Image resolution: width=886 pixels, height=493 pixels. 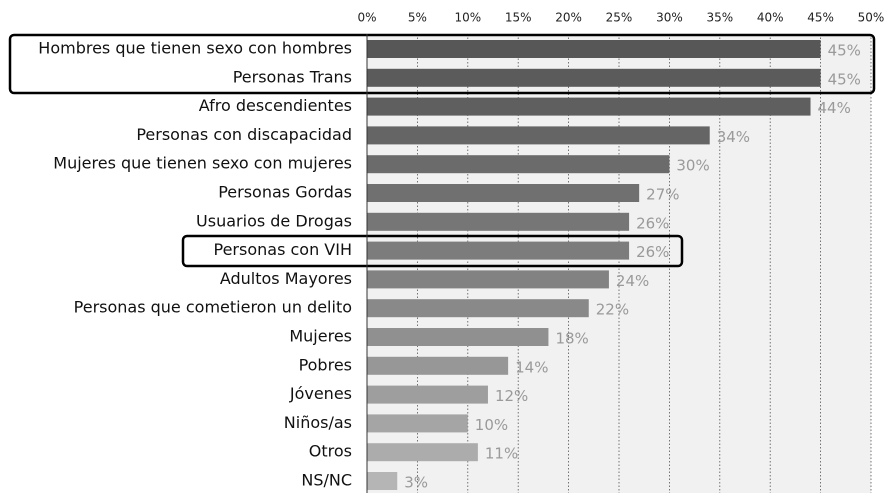 What do you see at coordinates (511, 396) in the screenshot?
I see `value-label: 12%` at bounding box center [511, 396].